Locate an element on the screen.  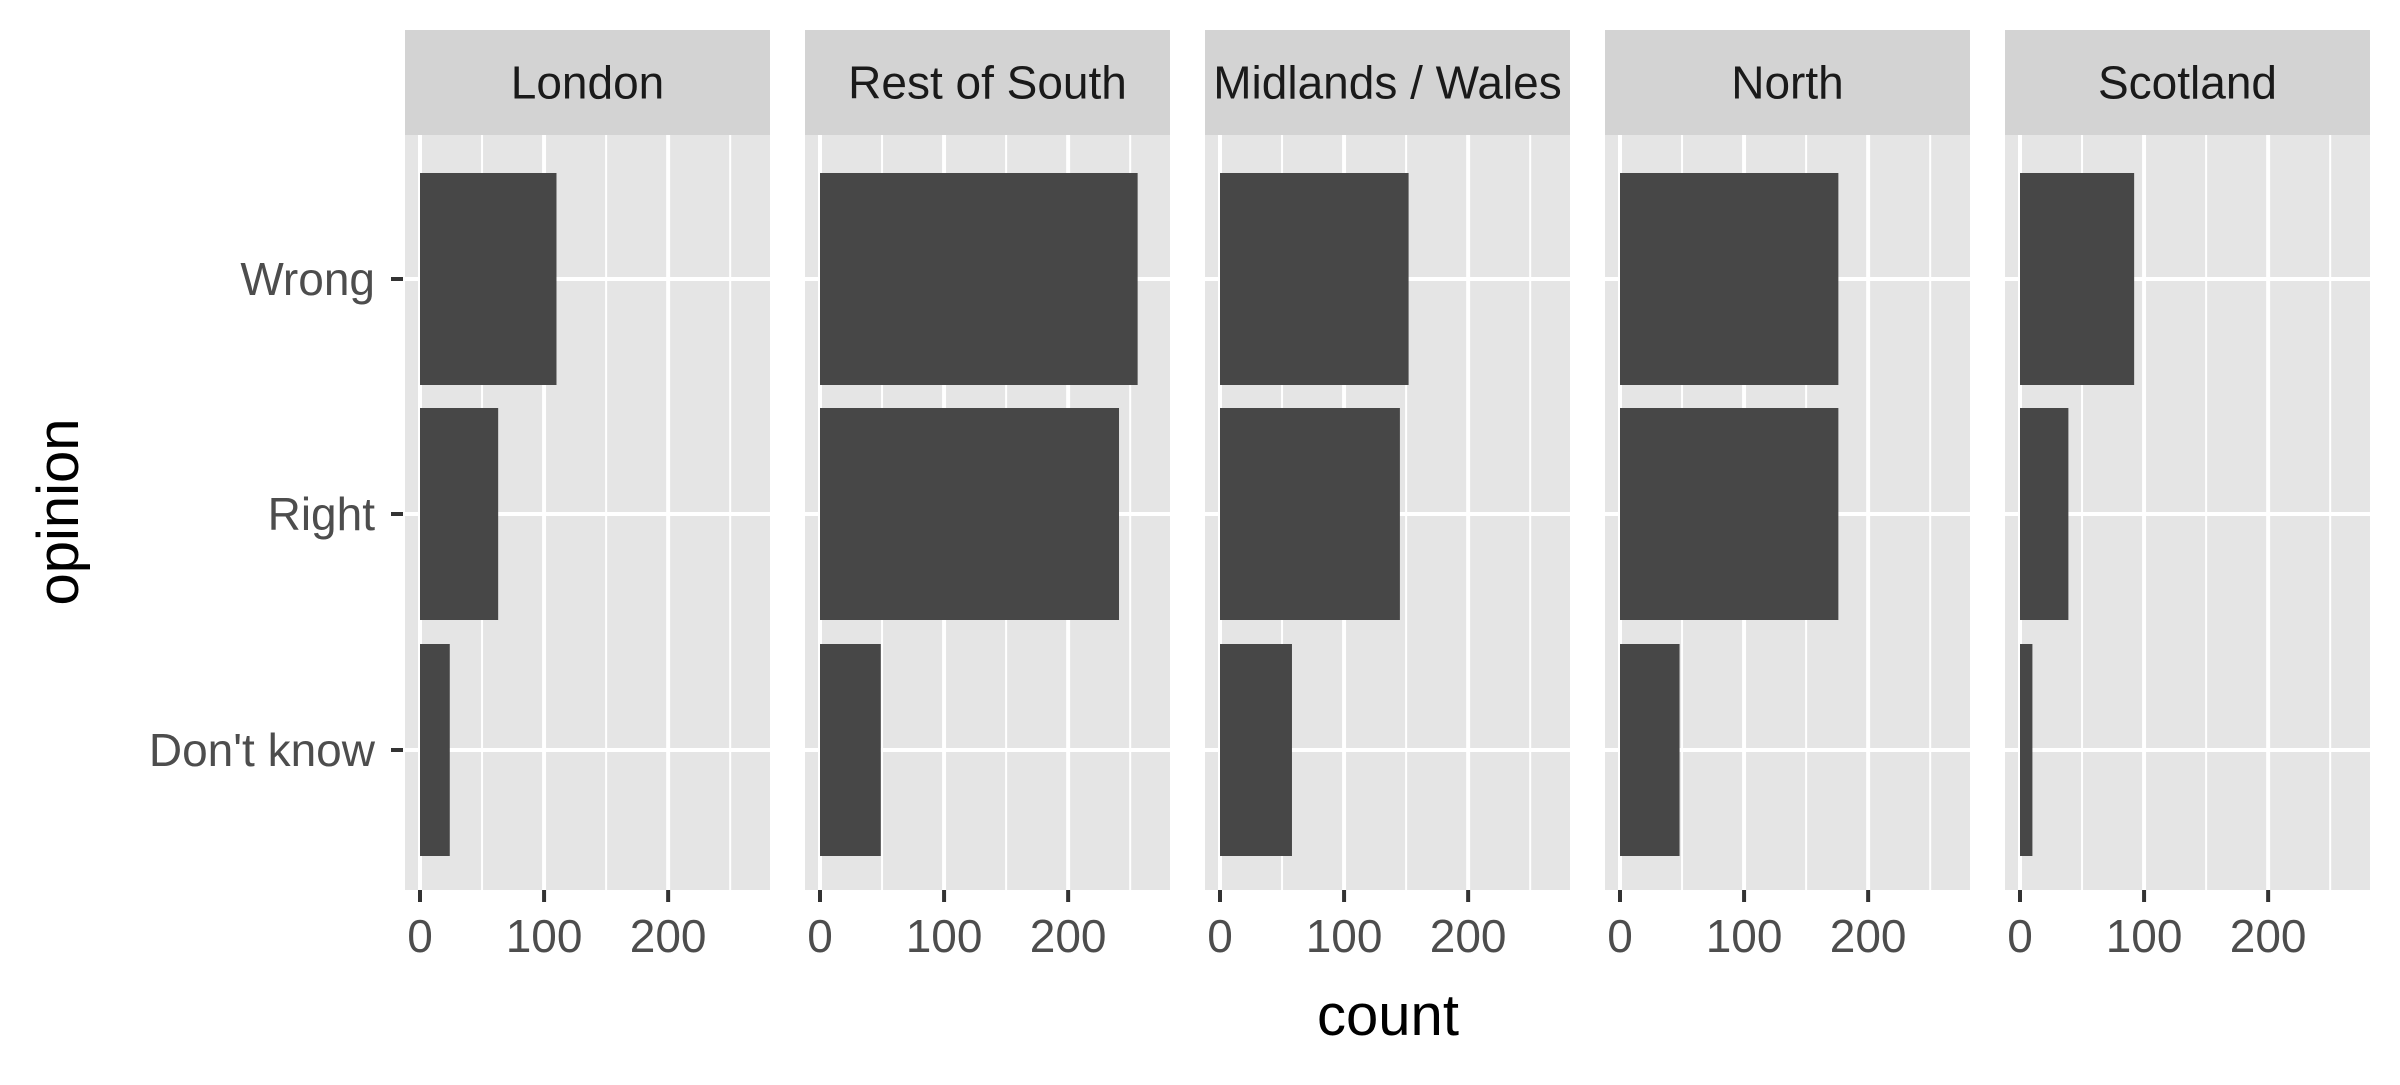
facet-panel: Rest of South 0 100 200 is located at coordinates (987, 496).